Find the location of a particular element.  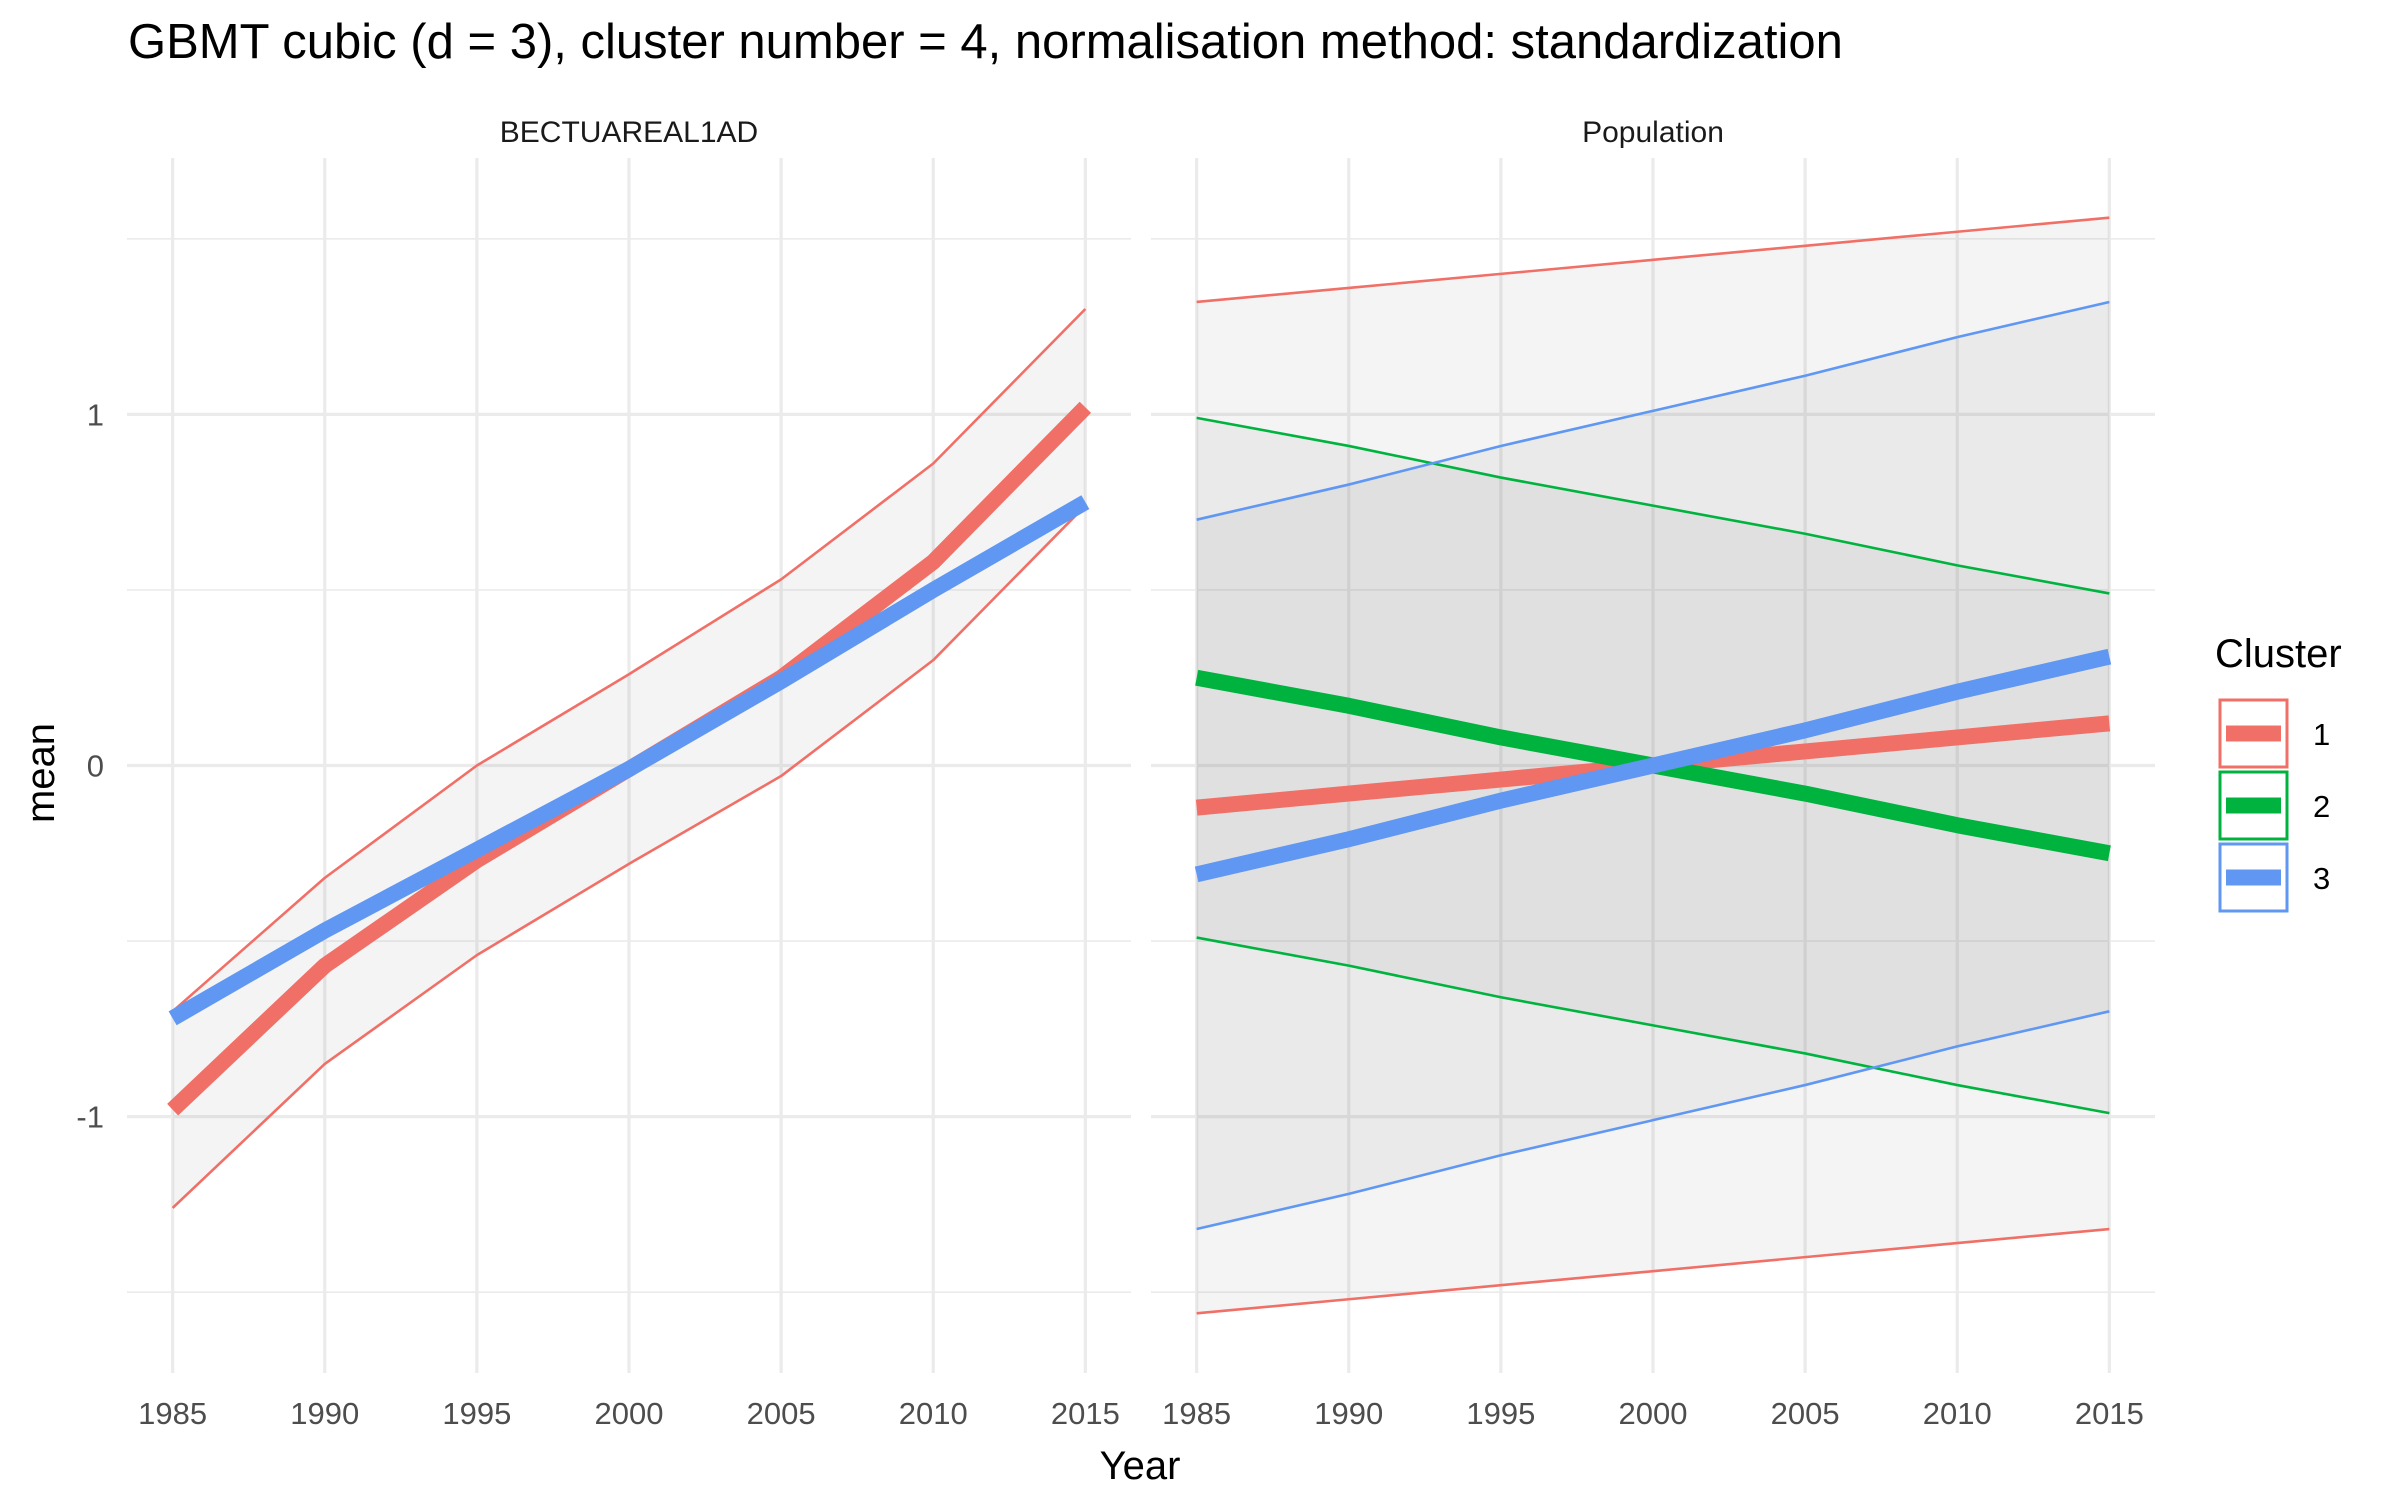

legend-title: Cluster is located at coordinates (2278, 654).